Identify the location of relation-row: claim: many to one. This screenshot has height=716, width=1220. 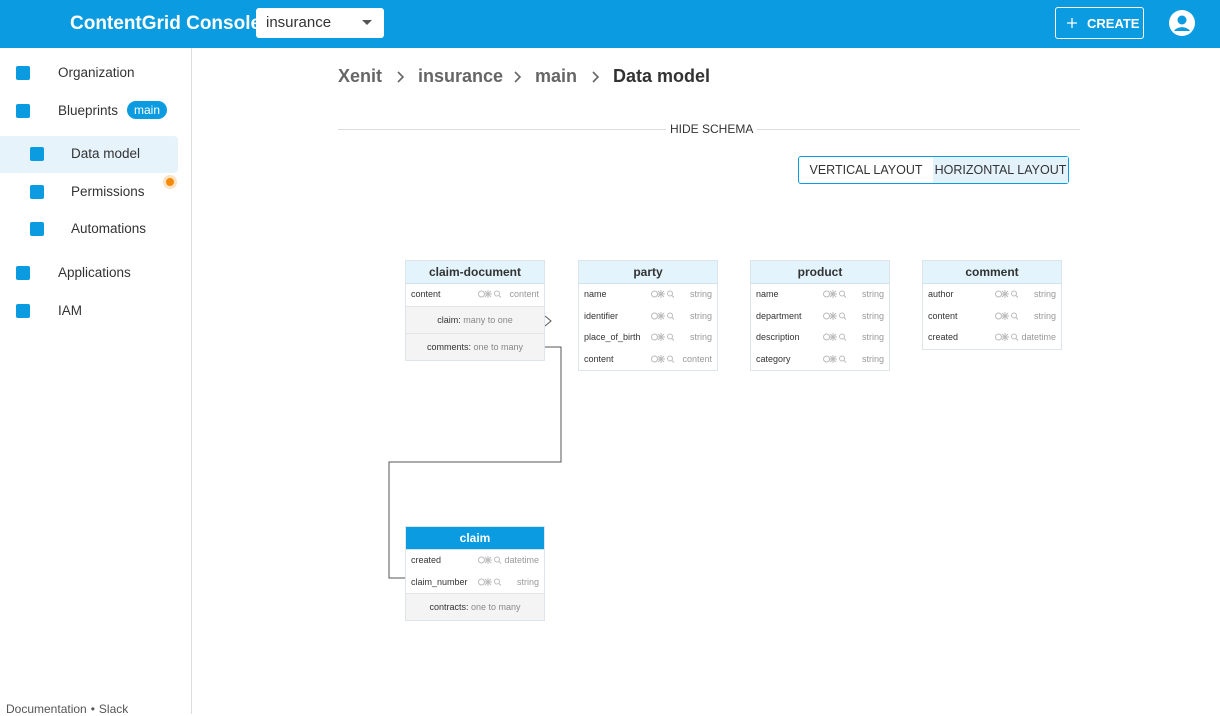
(475, 319).